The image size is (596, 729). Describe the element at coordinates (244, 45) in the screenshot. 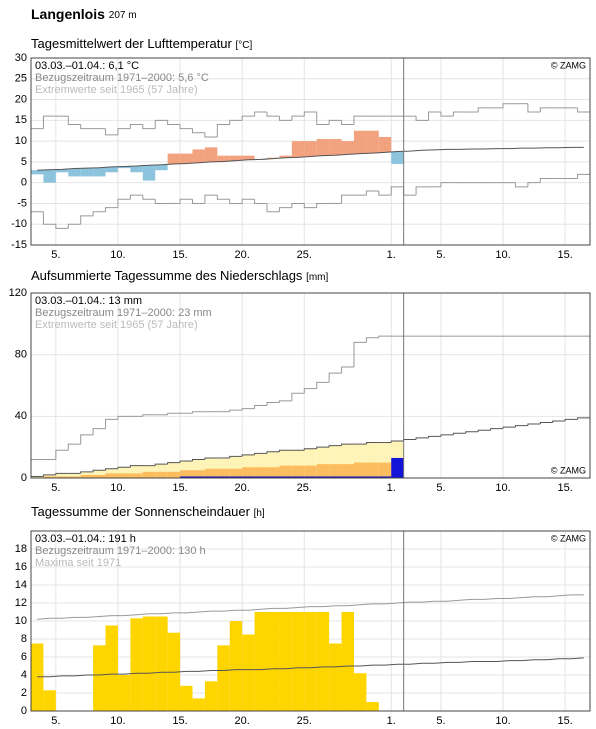

I see `title-unit: [°C]` at that location.